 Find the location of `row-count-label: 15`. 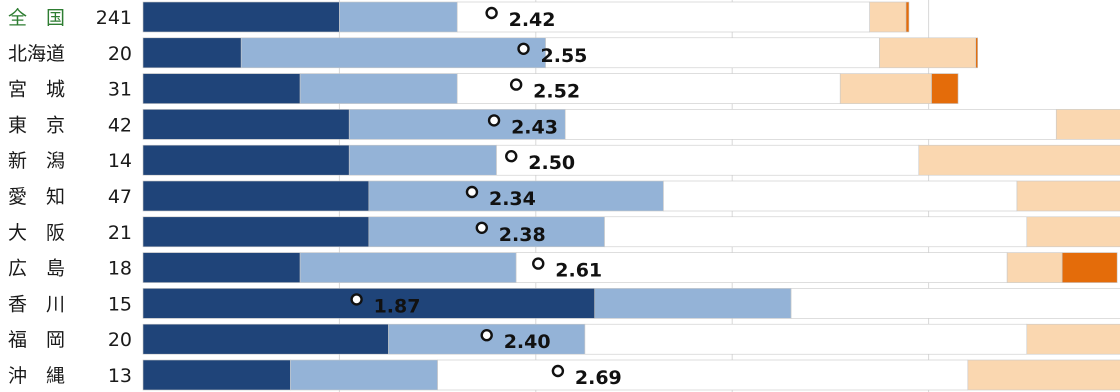

row-count-label: 15 is located at coordinates (120, 304).